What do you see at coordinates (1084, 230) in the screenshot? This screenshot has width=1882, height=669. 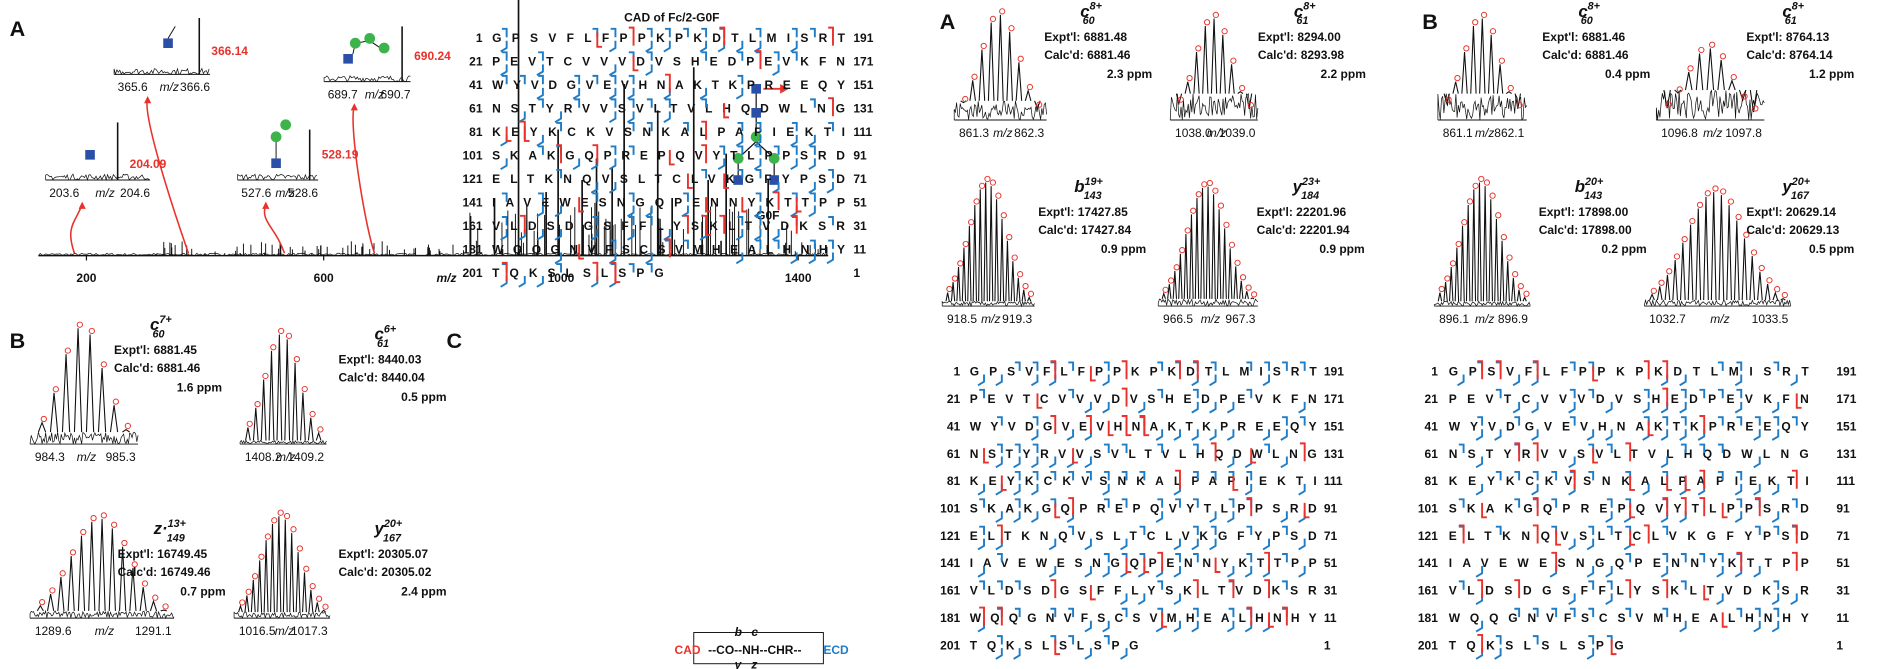 I see `calculated-mass: Calc'd: 17427.84` at bounding box center [1084, 230].